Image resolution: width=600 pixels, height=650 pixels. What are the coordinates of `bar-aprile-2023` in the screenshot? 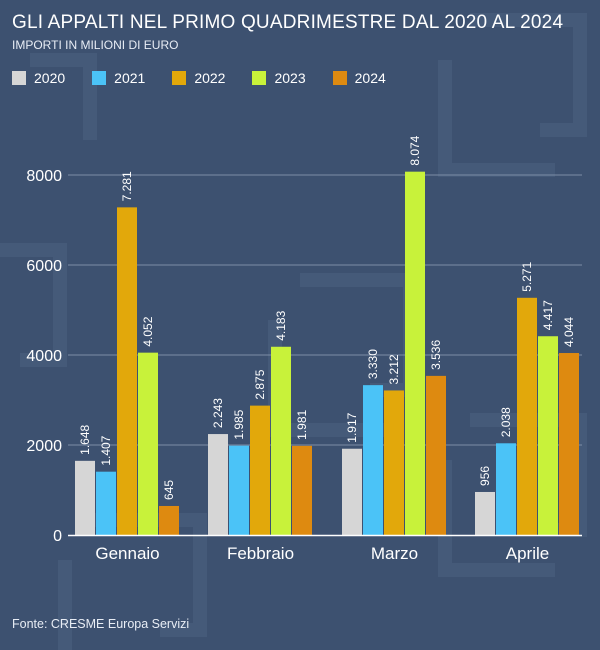 It's located at (548, 435).